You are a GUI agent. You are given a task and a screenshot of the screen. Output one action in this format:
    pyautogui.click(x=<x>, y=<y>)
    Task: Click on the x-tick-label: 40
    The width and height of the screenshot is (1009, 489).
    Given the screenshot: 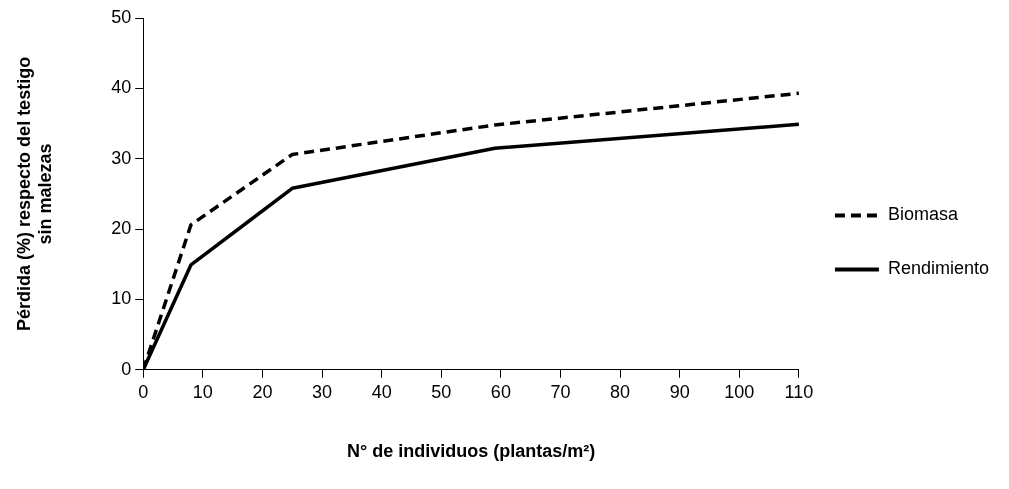 What is the action you would take?
    pyautogui.click(x=381, y=391)
    